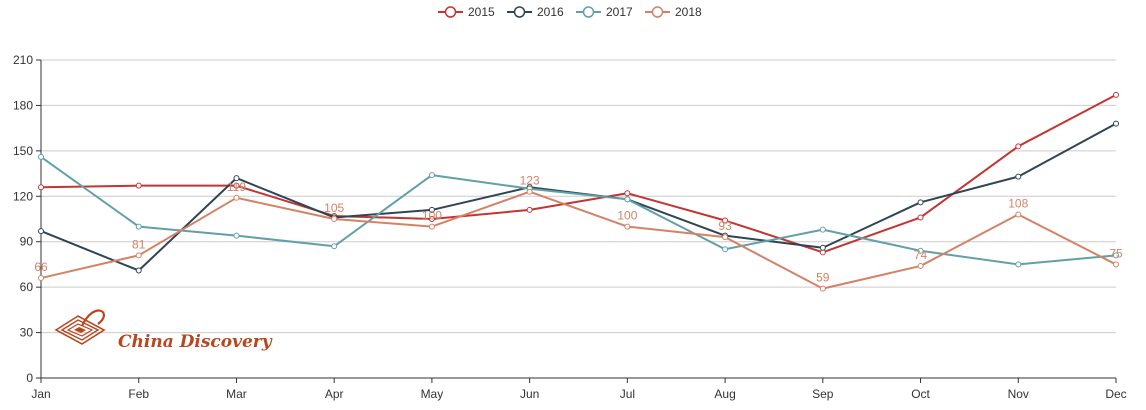 The width and height of the screenshot is (1146, 410). What do you see at coordinates (195, 342) in the screenshot?
I see `logo-text: China Discovery` at bounding box center [195, 342].